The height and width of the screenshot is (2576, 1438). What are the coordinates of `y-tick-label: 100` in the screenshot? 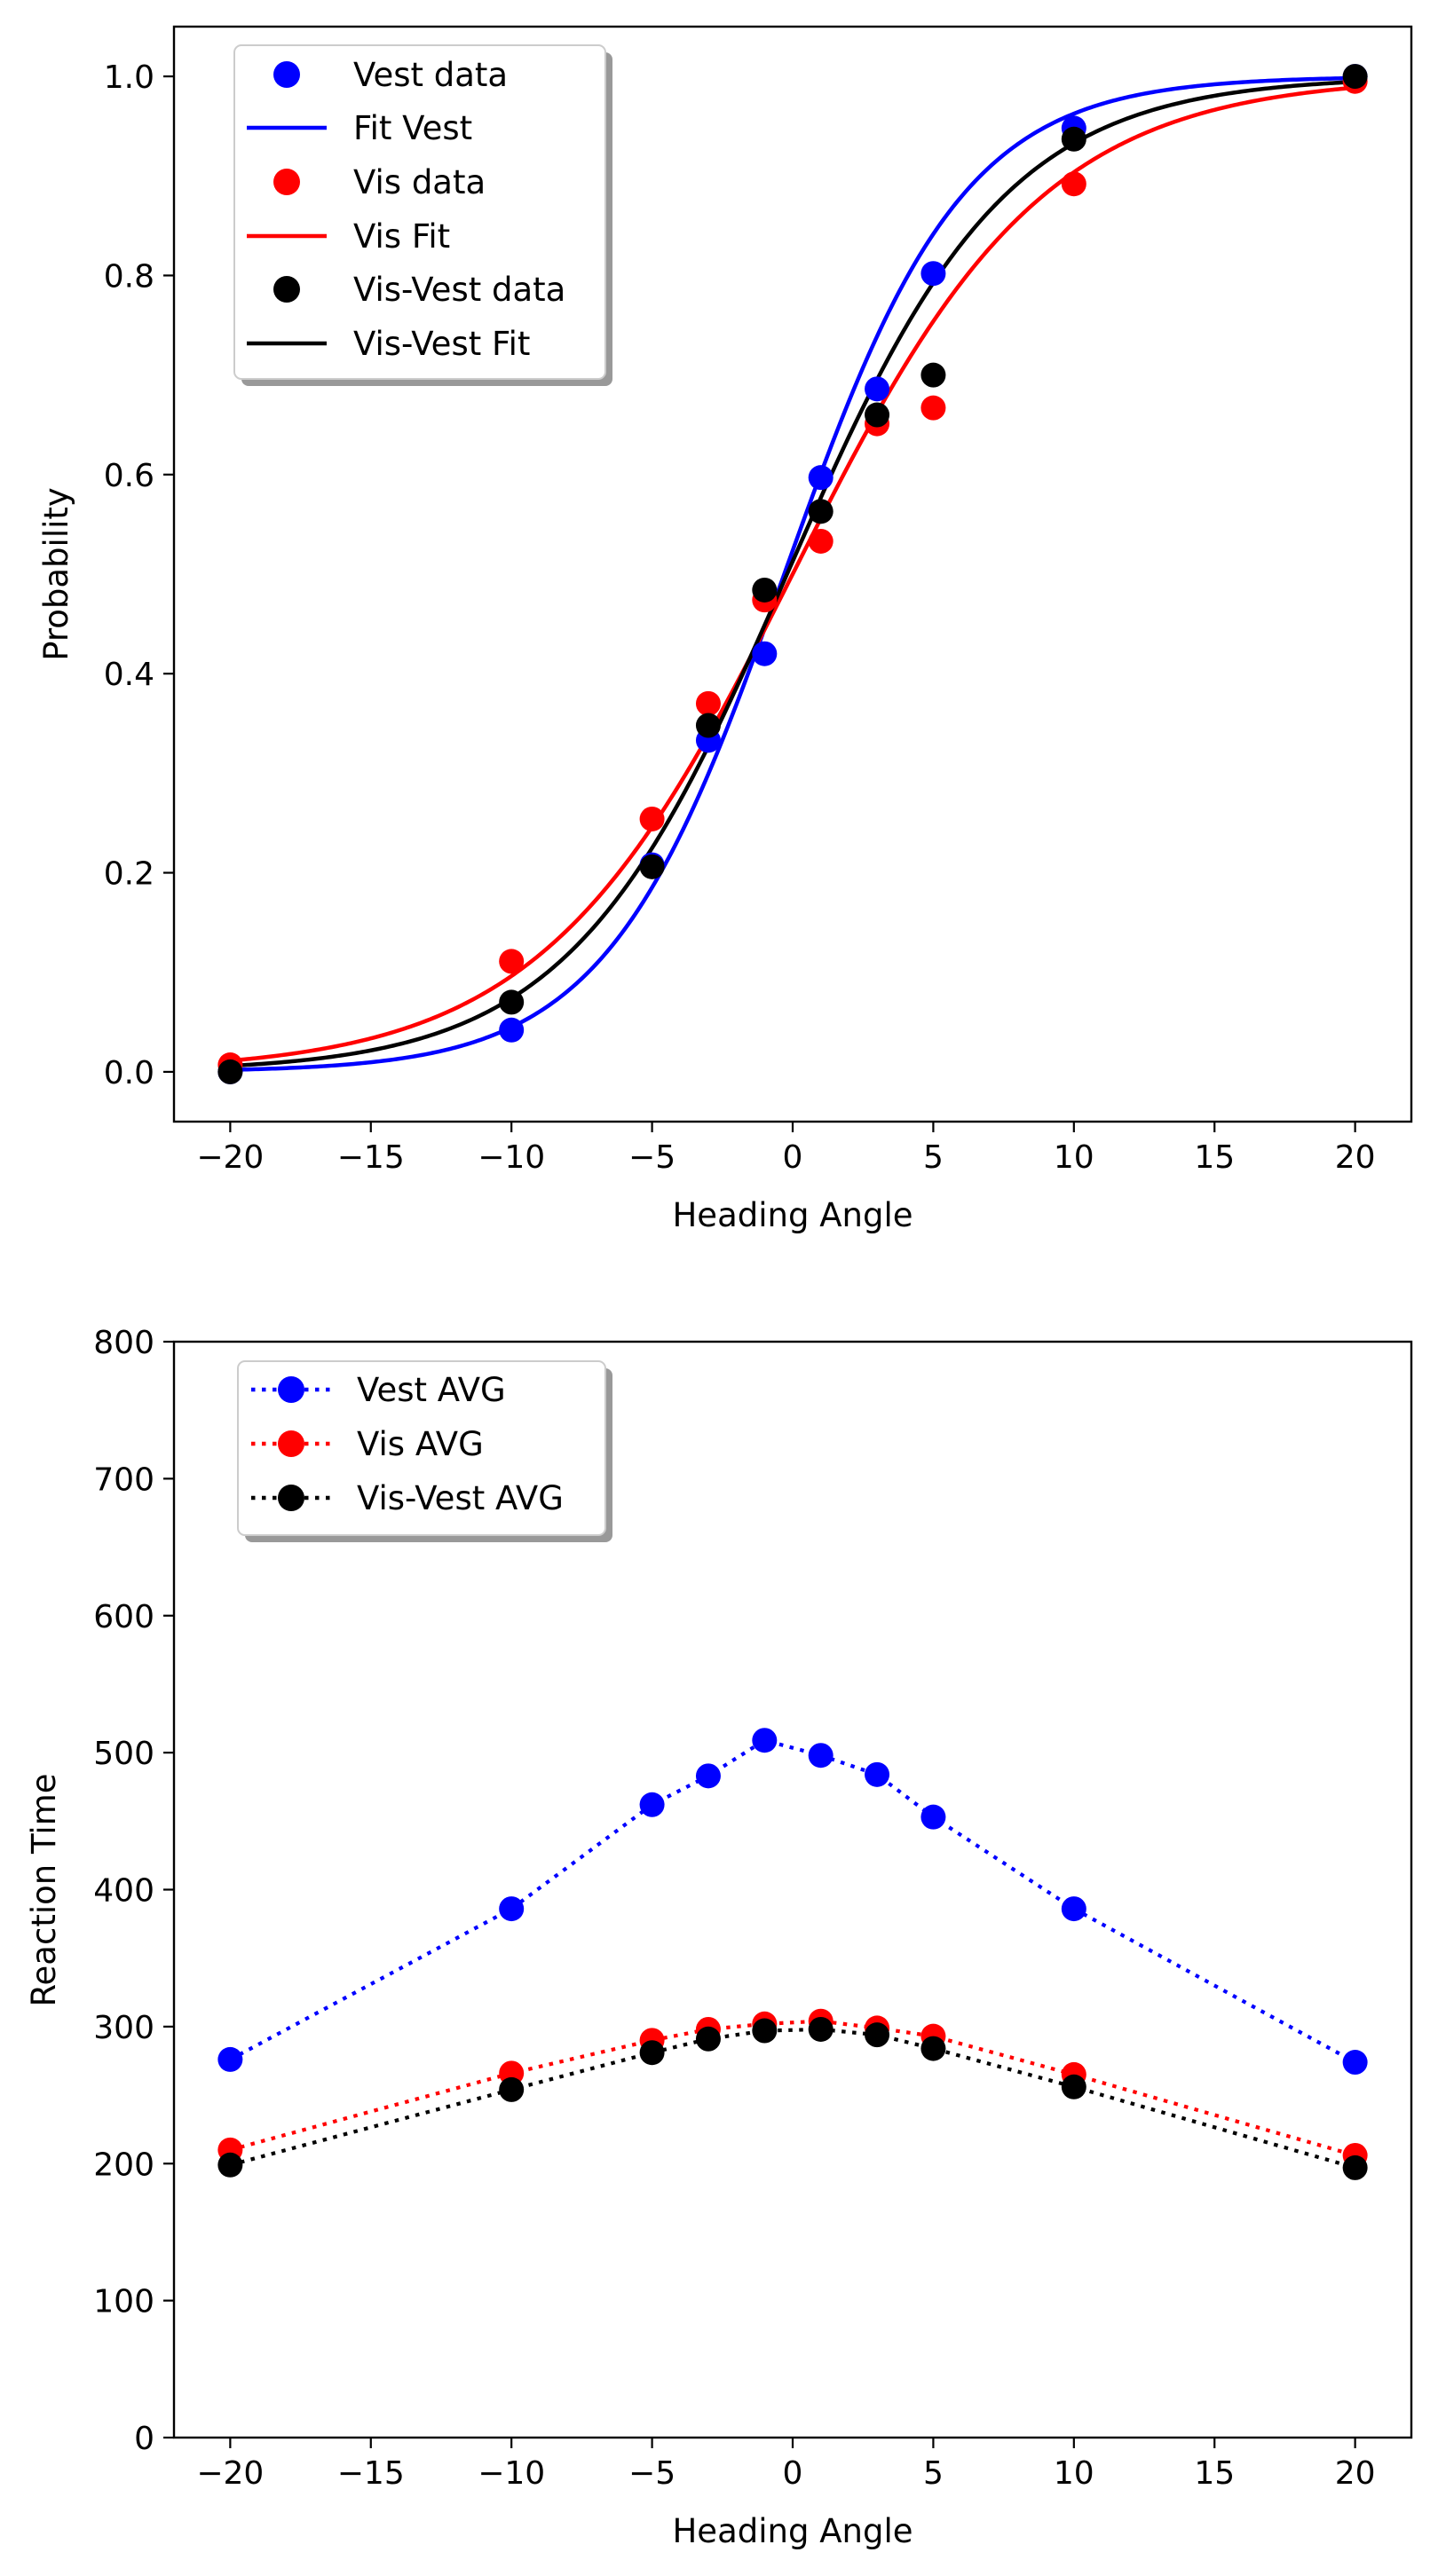 It's located at (123, 2302).